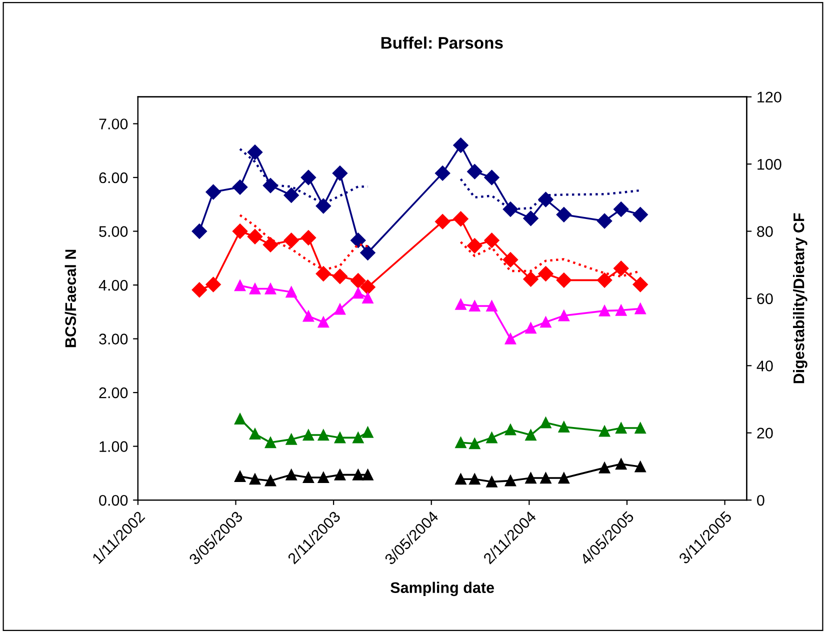  What do you see at coordinates (442, 42) in the screenshot?
I see `chart-title: Buffel: Parsons` at bounding box center [442, 42].